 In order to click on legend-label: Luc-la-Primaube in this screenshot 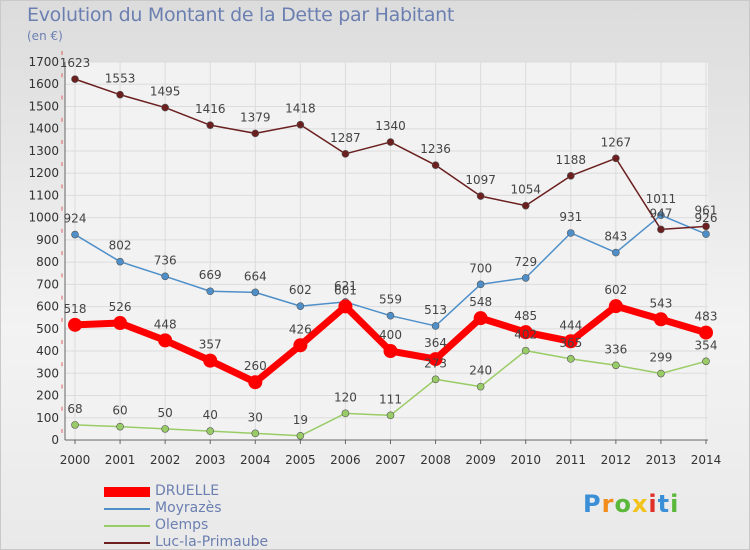, I will do `click(212, 542)`.